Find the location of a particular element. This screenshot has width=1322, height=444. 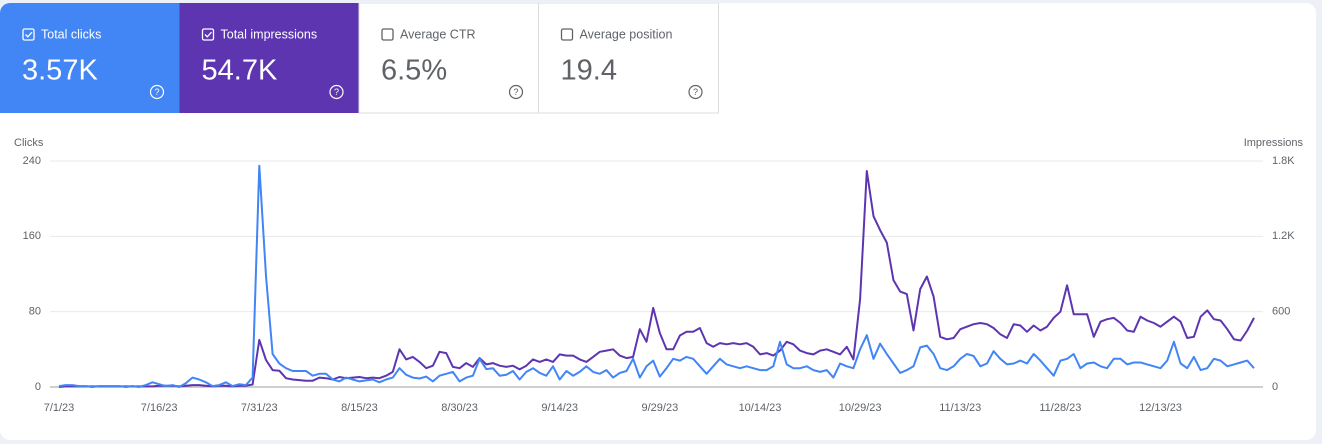

x-tick-label: 10/14/23 is located at coordinates (760, 408).